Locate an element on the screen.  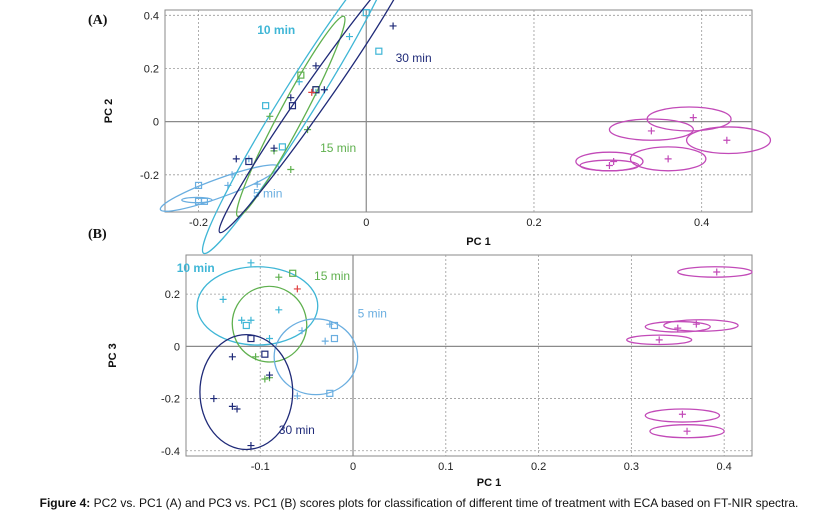
x-tick-label: 0.2 is located at coordinates (538, 467).